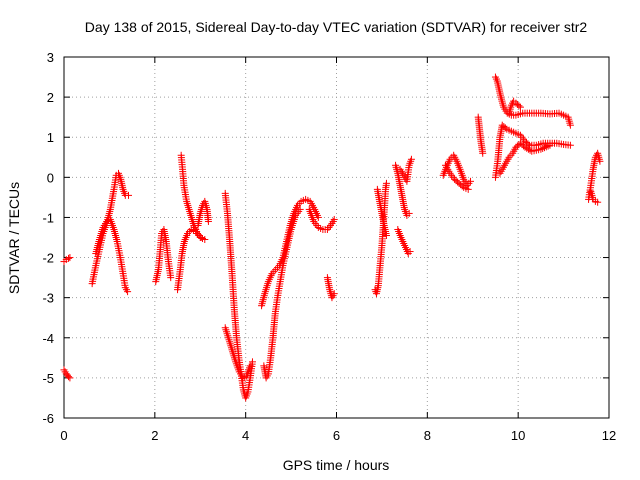  What do you see at coordinates (48, 217) in the screenshot?
I see `y-tick-label: -1` at bounding box center [48, 217].